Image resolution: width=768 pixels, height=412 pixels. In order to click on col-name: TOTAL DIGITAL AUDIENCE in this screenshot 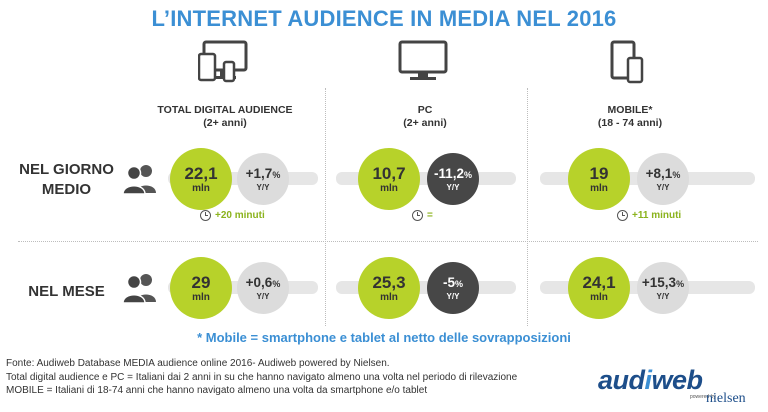, I will do `click(225, 110)`.